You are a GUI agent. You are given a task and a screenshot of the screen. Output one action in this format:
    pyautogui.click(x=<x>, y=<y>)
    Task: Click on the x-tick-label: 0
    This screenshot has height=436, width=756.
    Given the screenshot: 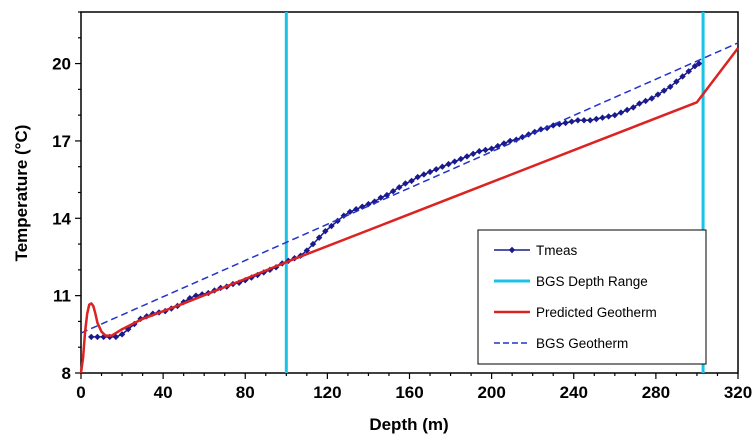 What is the action you would take?
    pyautogui.click(x=80, y=392)
    